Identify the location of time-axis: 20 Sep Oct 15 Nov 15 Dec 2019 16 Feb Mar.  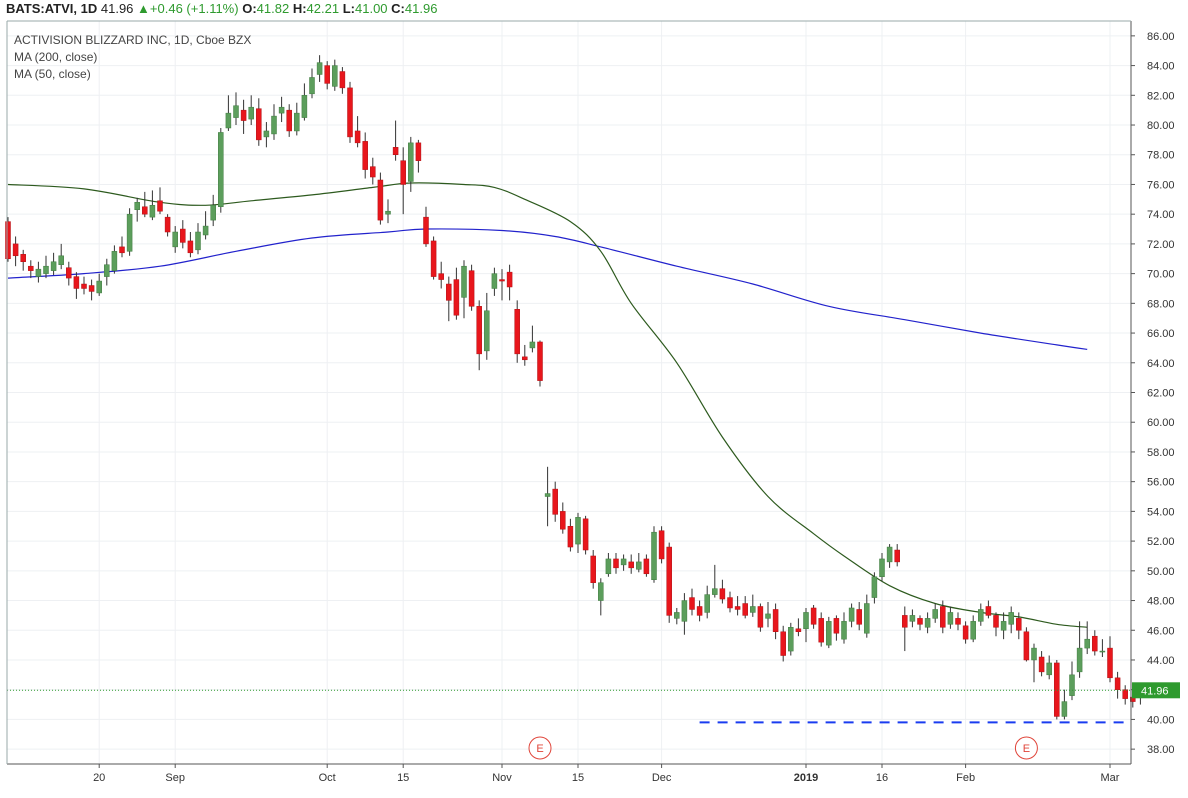
(606, 774).